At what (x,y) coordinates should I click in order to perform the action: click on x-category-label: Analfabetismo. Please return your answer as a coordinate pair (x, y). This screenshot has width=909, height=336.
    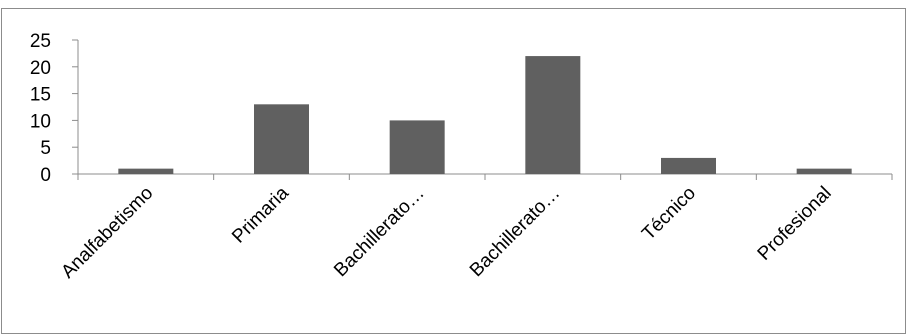
    Looking at the image, I should click on (107, 233).